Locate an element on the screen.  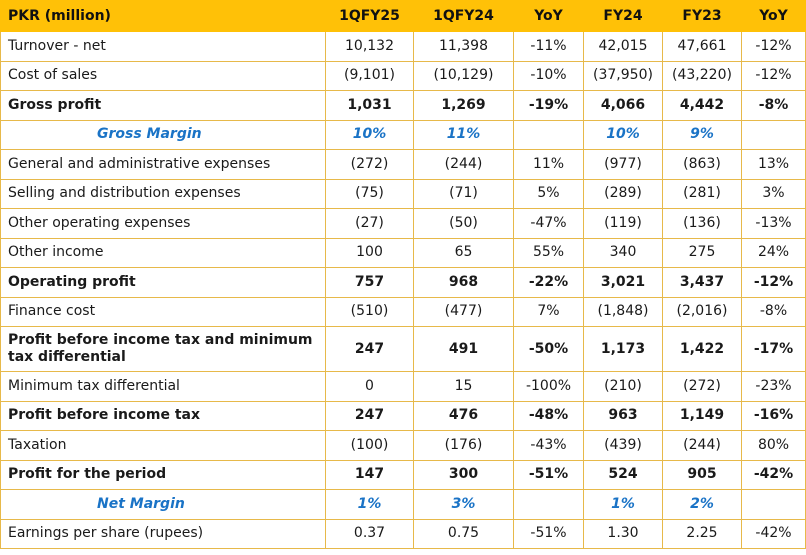
value-fy23: 3,437 is located at coordinates (702, 282).